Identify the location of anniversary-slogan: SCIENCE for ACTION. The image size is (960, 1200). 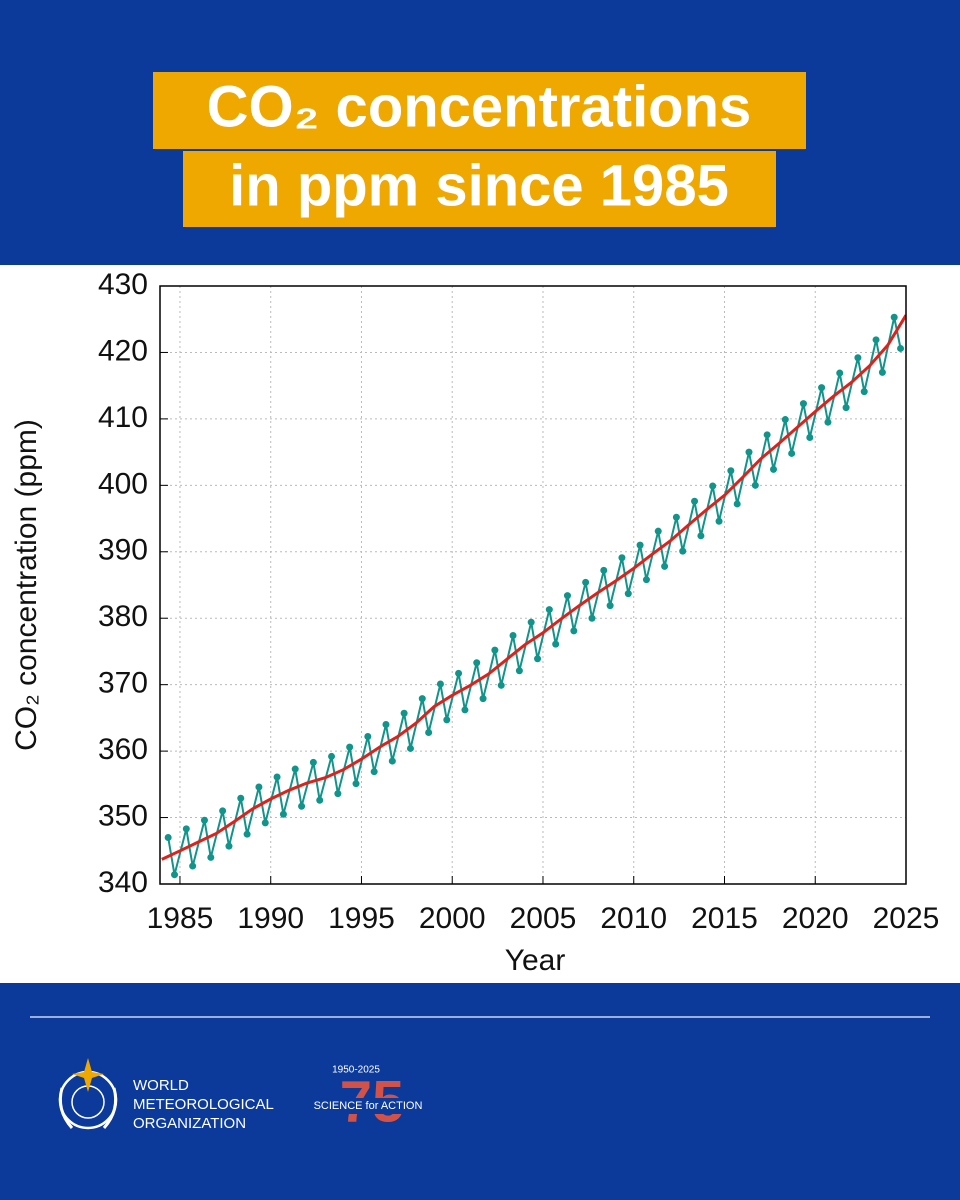
(368, 1106).